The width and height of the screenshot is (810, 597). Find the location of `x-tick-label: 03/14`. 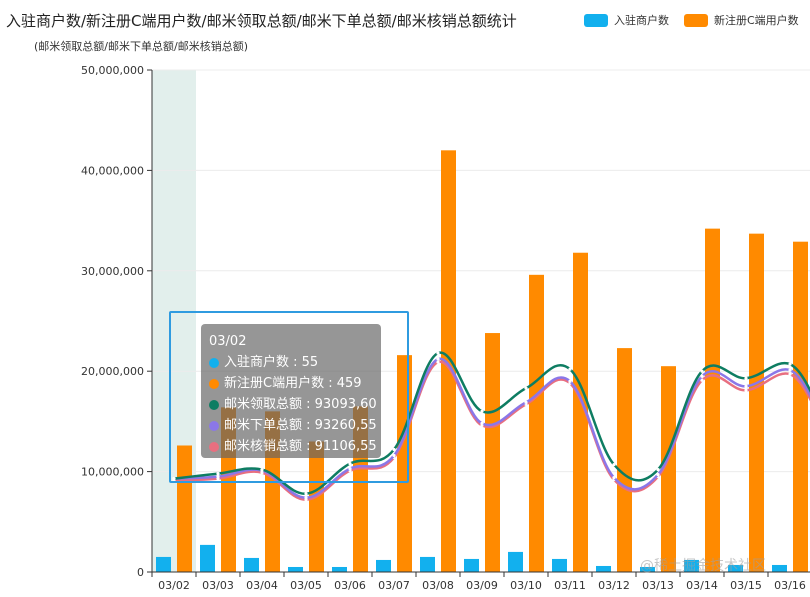

x-tick-label: 03/14 is located at coordinates (702, 585).